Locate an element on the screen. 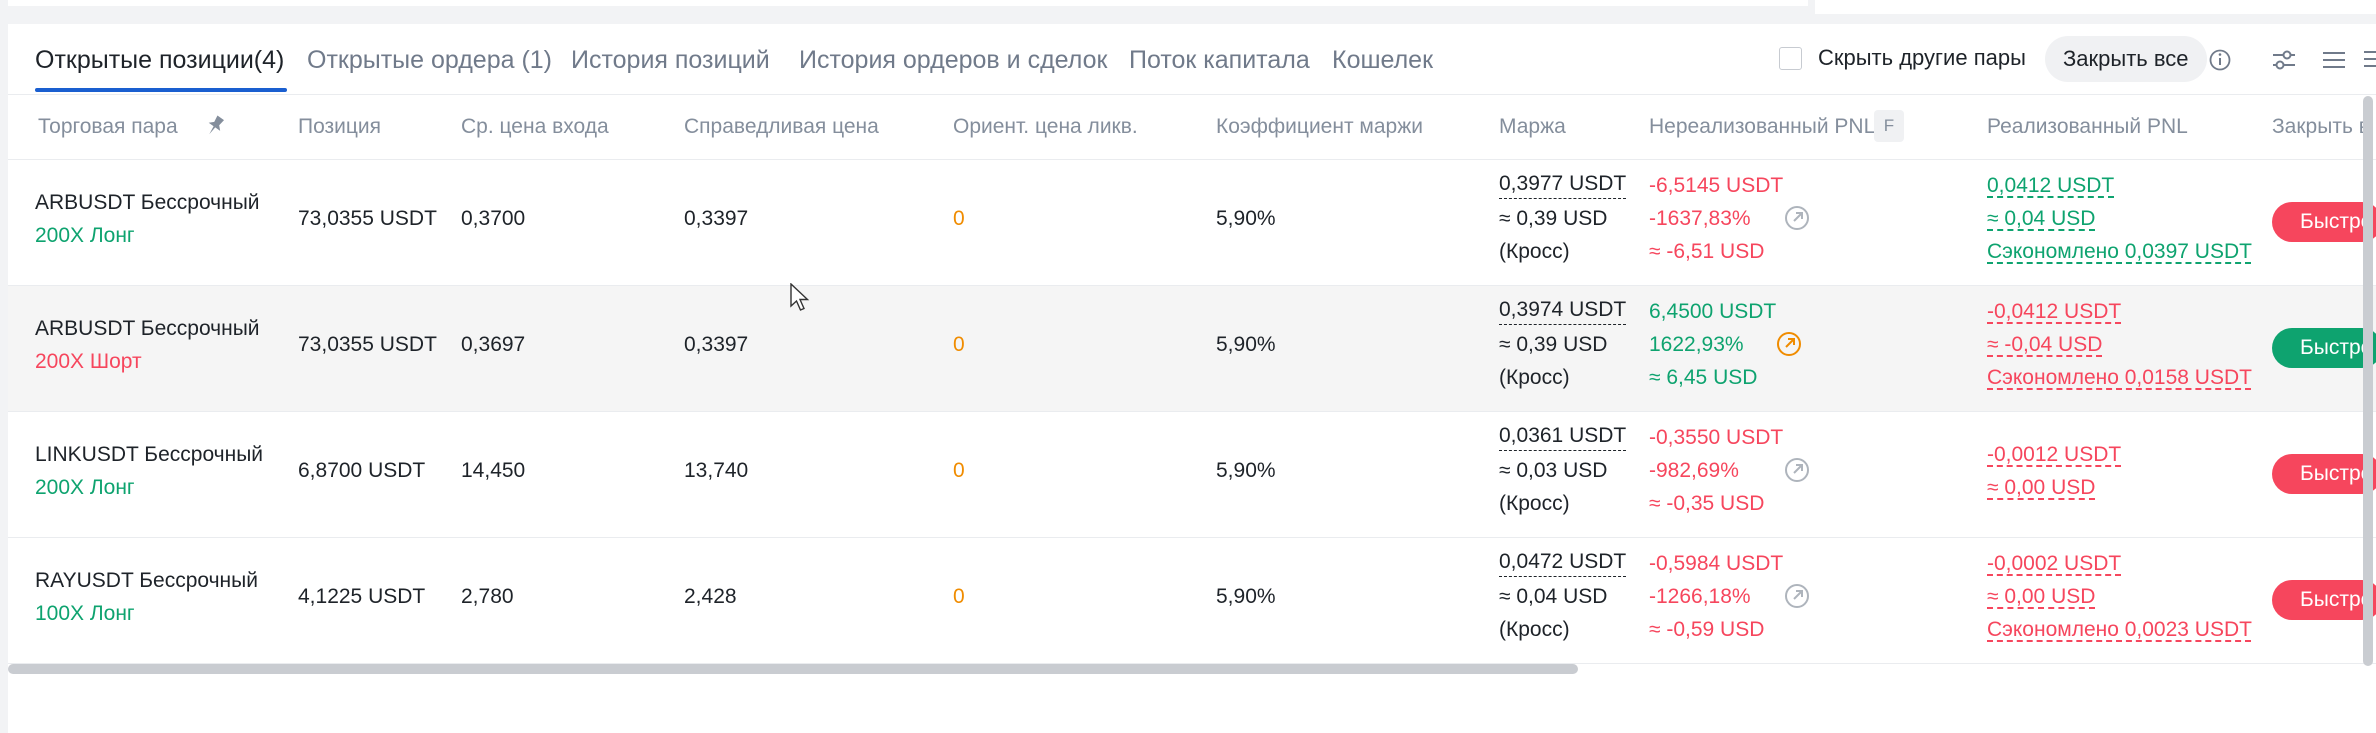 The width and height of the screenshot is (2376, 733). col-header-pair: Торговая пара is located at coordinates (108, 126).